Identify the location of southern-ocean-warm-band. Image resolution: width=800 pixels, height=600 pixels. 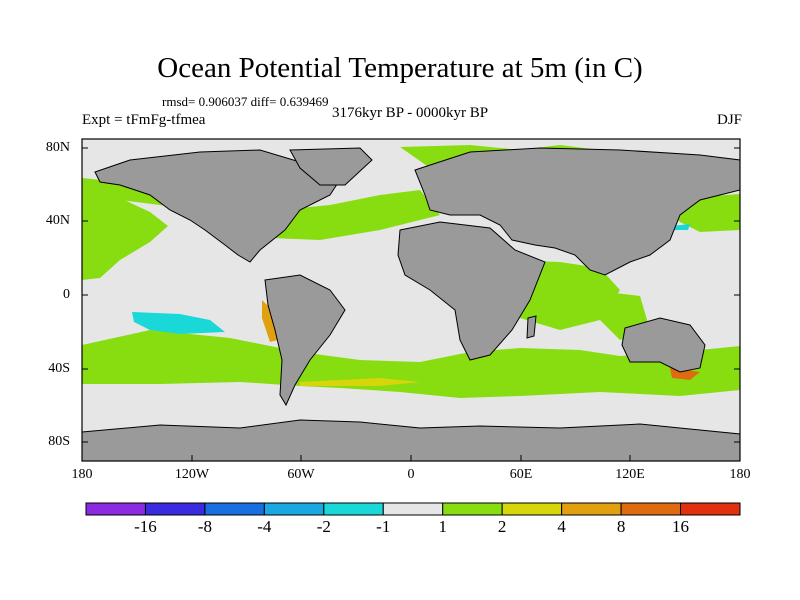
(411, 364).